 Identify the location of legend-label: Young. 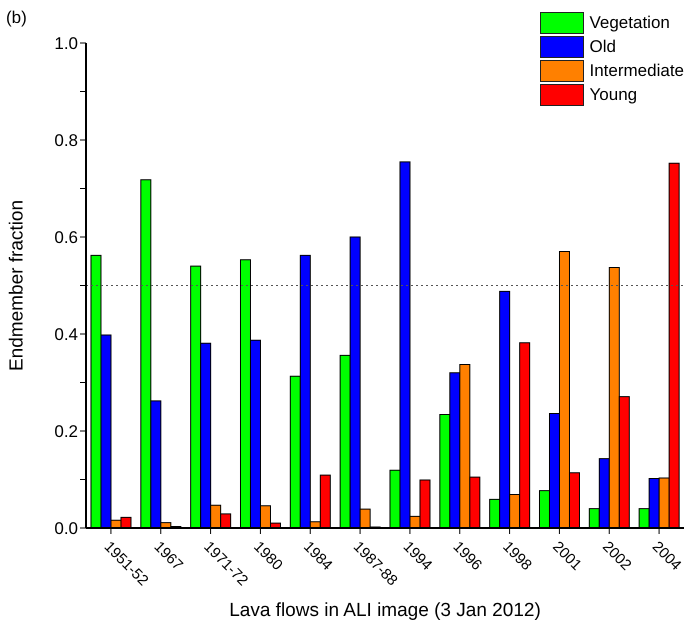
(614, 95).